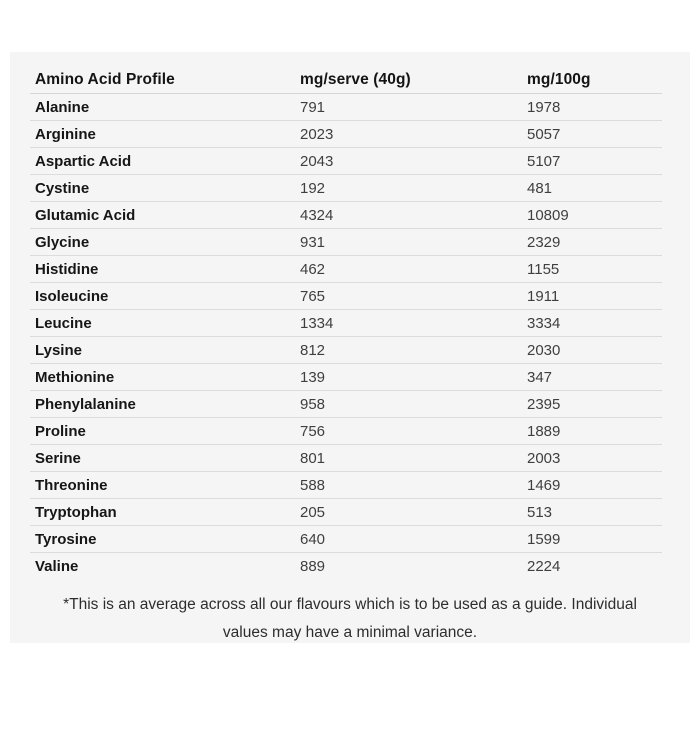 The image size is (700, 752). Describe the element at coordinates (355, 79) in the screenshot. I see `header-mg-serve: mg/serve (40g)` at that location.